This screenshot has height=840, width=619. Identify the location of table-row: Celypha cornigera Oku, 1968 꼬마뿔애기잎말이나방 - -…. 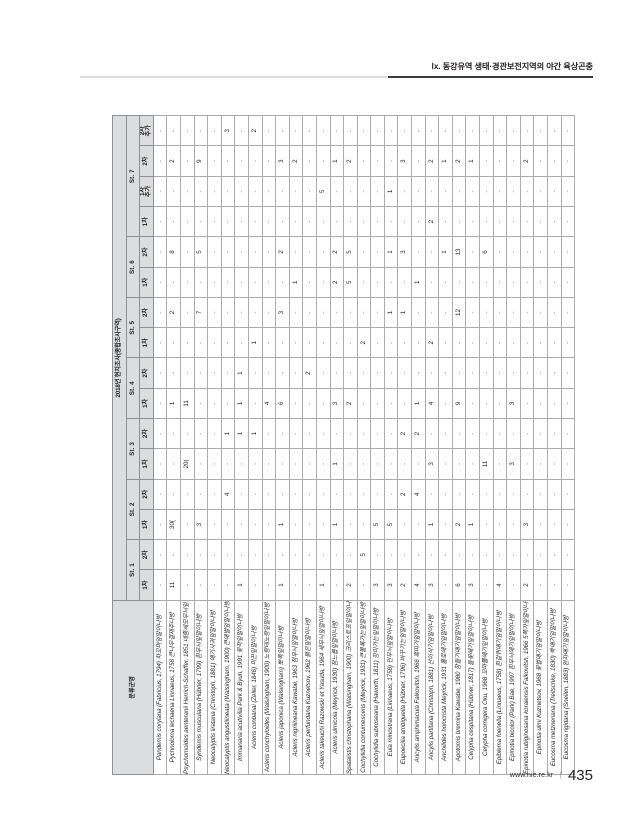
(486, 445).